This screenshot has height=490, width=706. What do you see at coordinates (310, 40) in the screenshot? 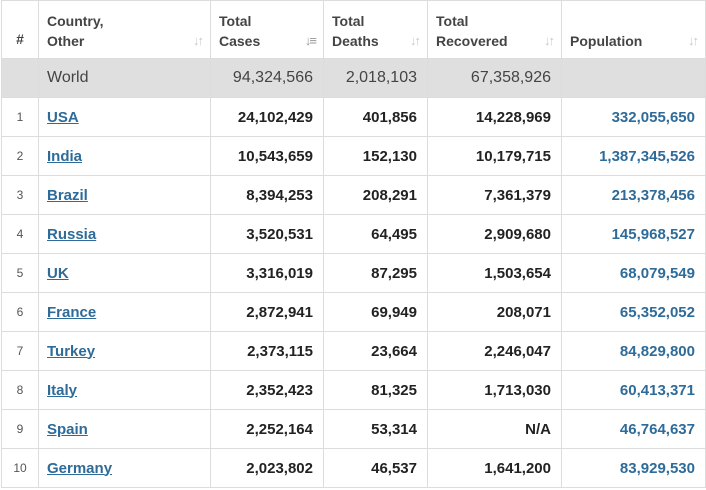
I see `sort-desc-icon: ↓≡` at bounding box center [310, 40].